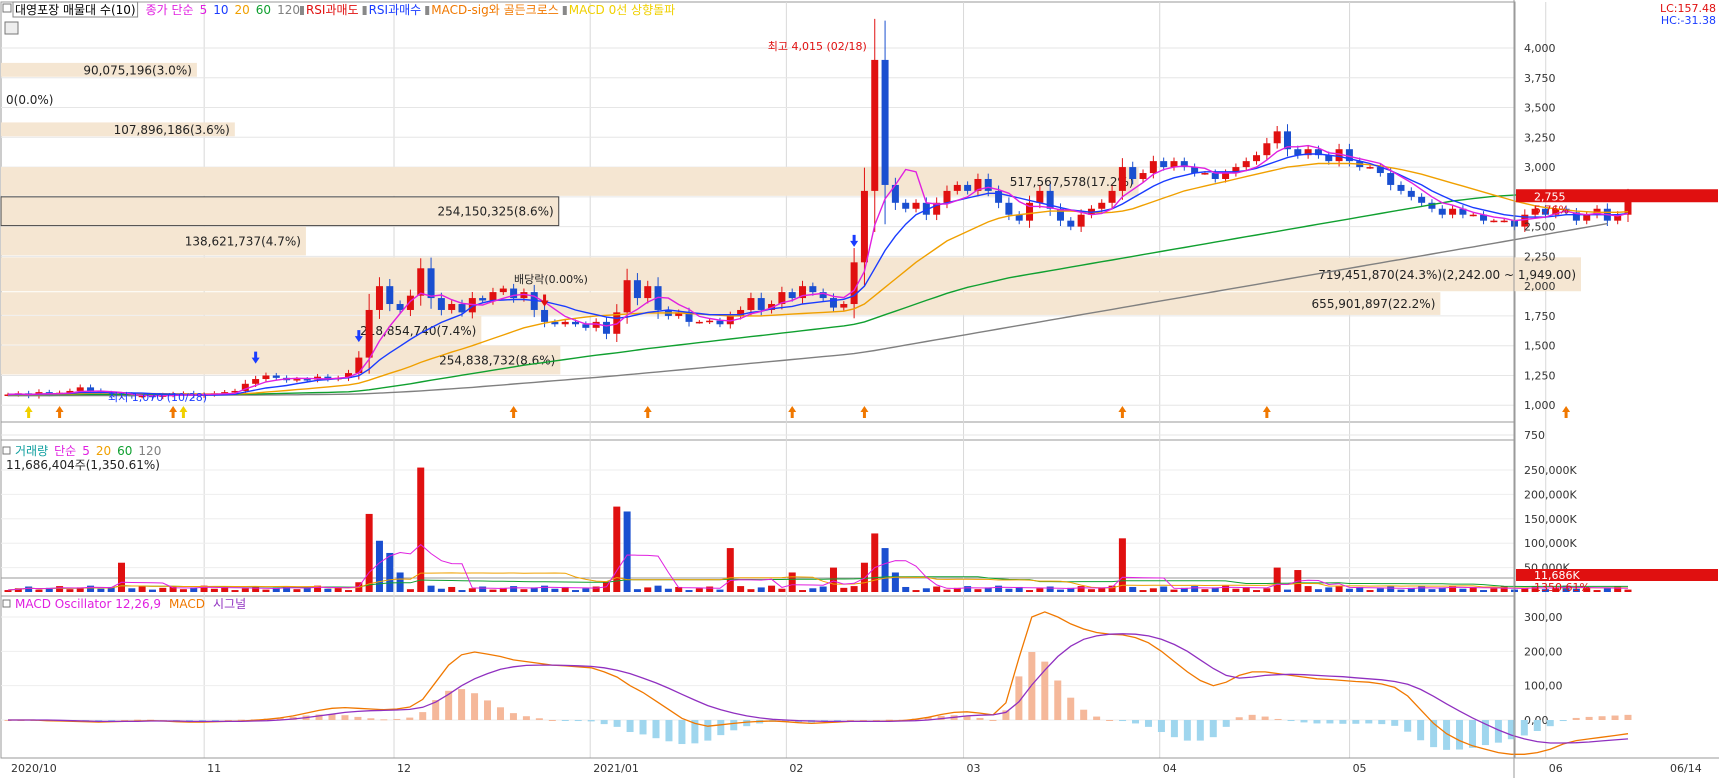  Describe the element at coordinates (288, 10) in the screenshot. I see `price-legend-item: 120` at that location.